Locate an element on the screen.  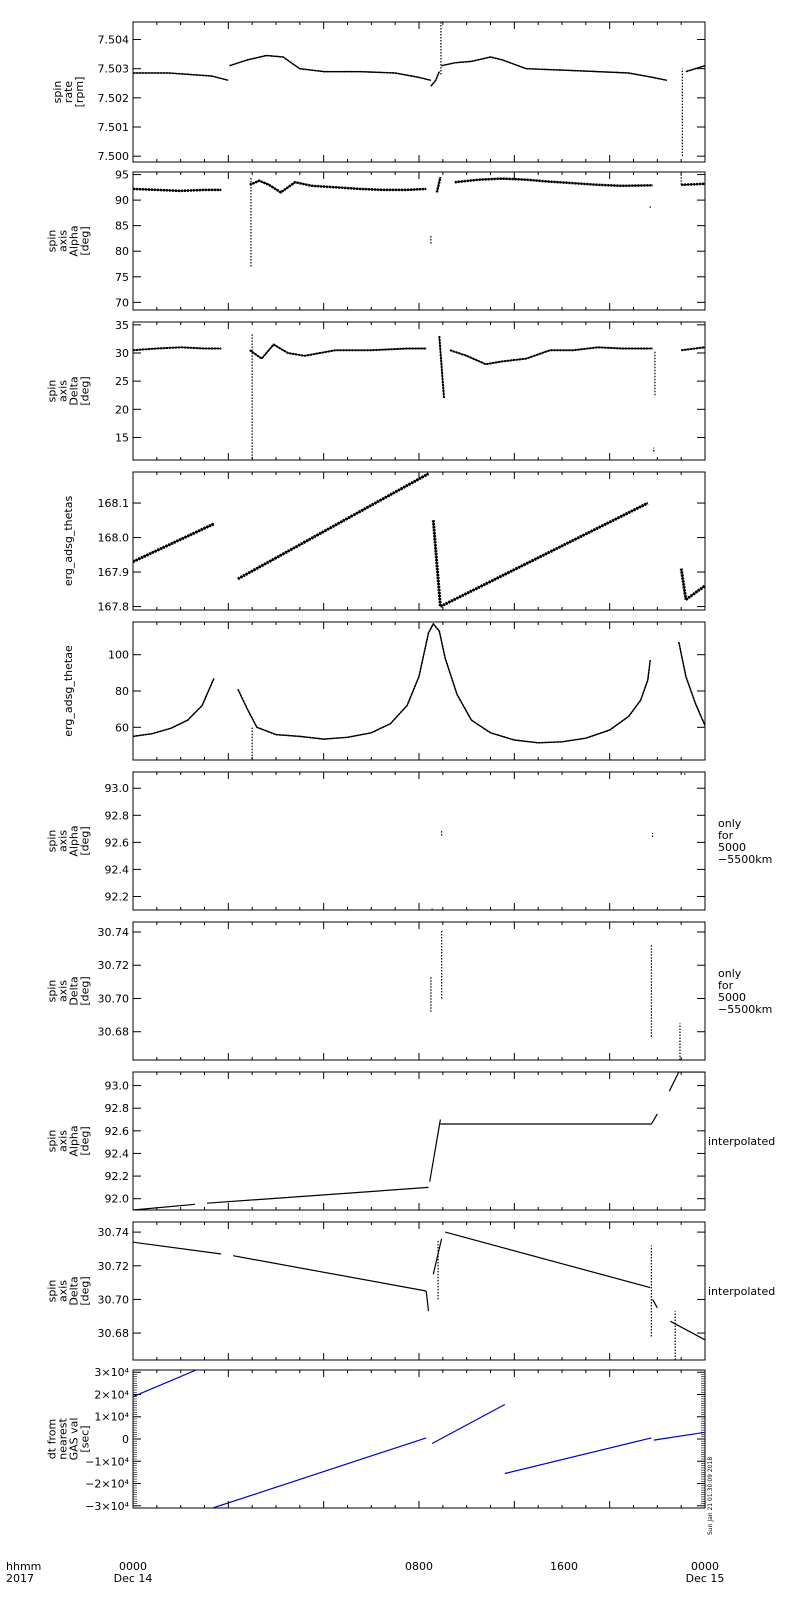
y-tick-label: 80 is located at coordinates (122, 691).